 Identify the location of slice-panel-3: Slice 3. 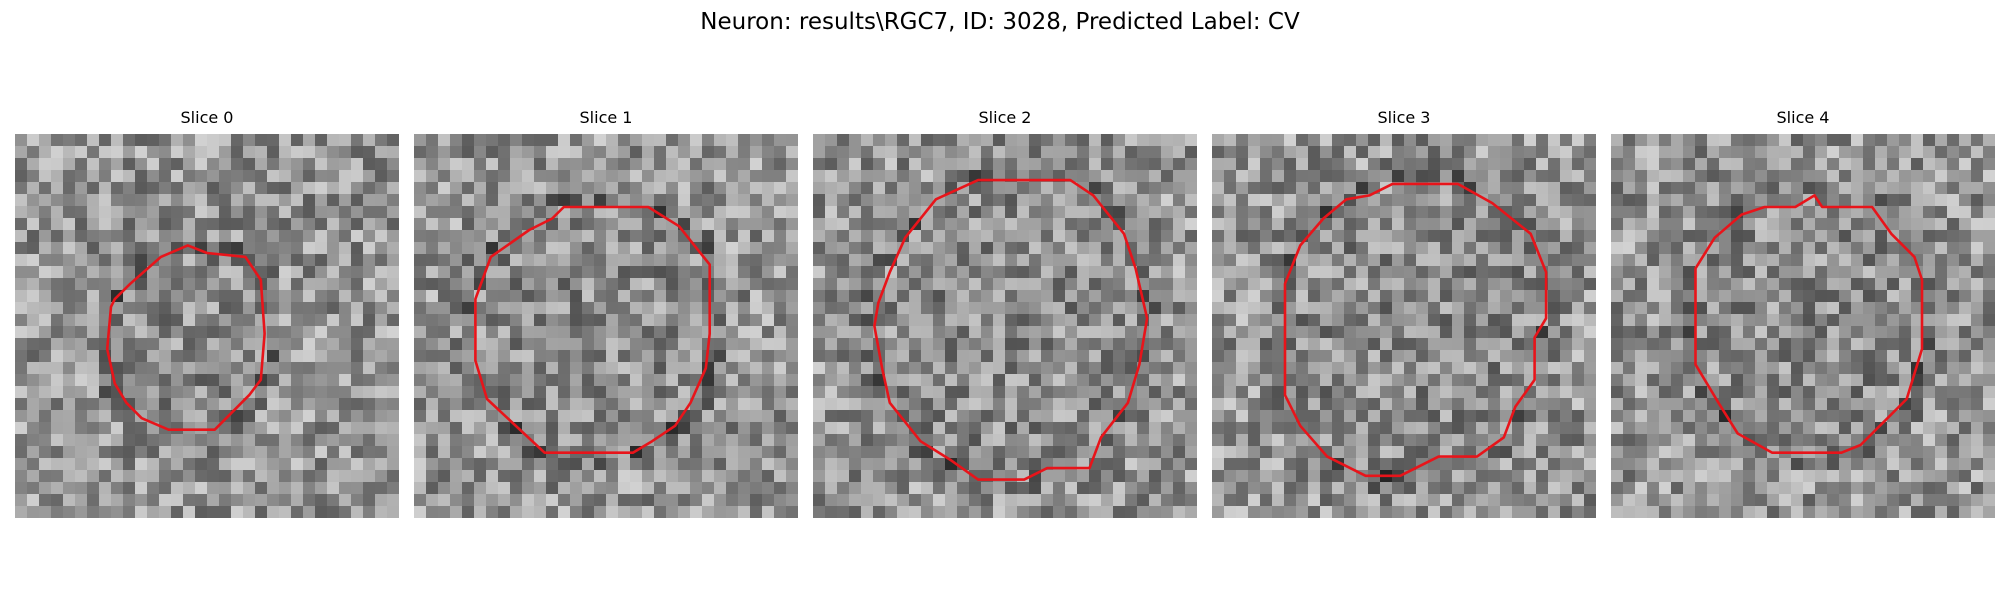
(1404, 313).